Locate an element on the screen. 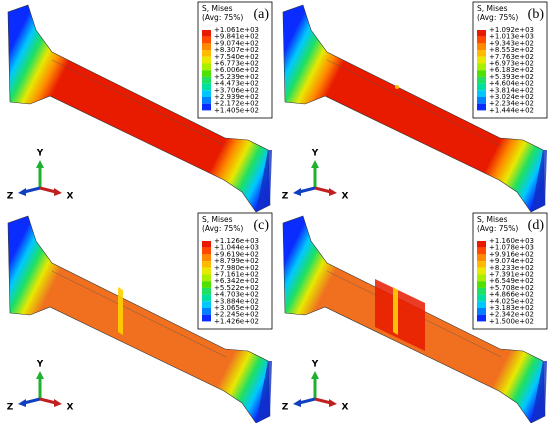 The width and height of the screenshot is (550, 423). panel-label: (d) is located at coordinates (536, 225).